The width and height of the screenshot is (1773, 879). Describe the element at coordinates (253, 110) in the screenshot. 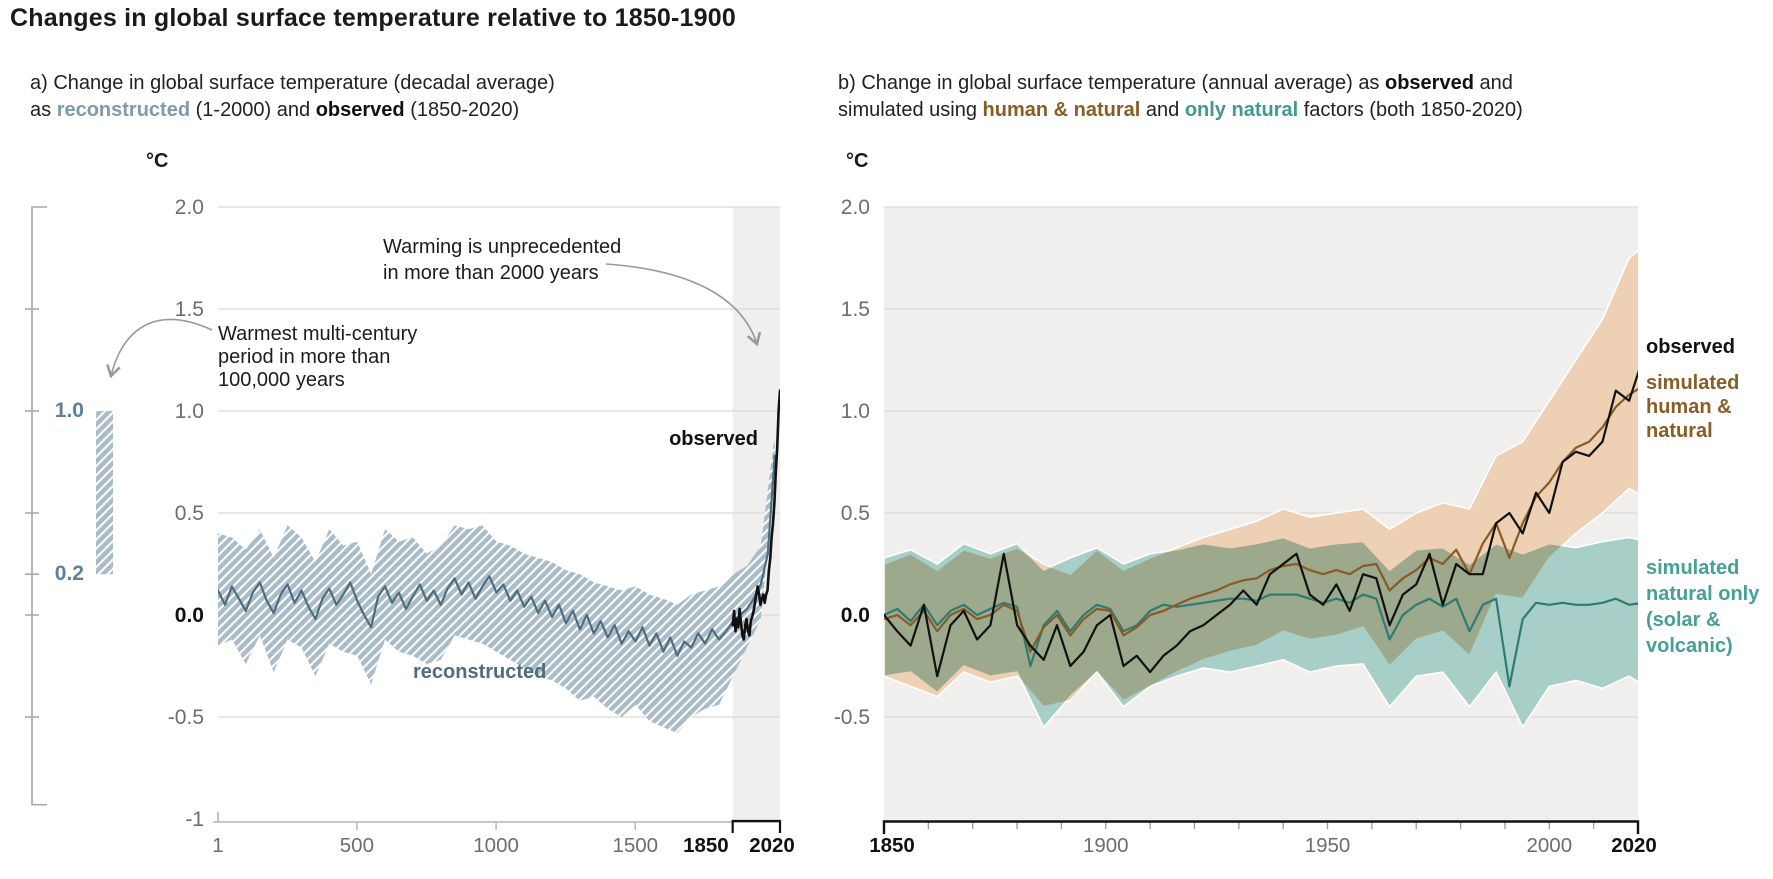

I see `subtitle-text: (1-2000) and` at that location.